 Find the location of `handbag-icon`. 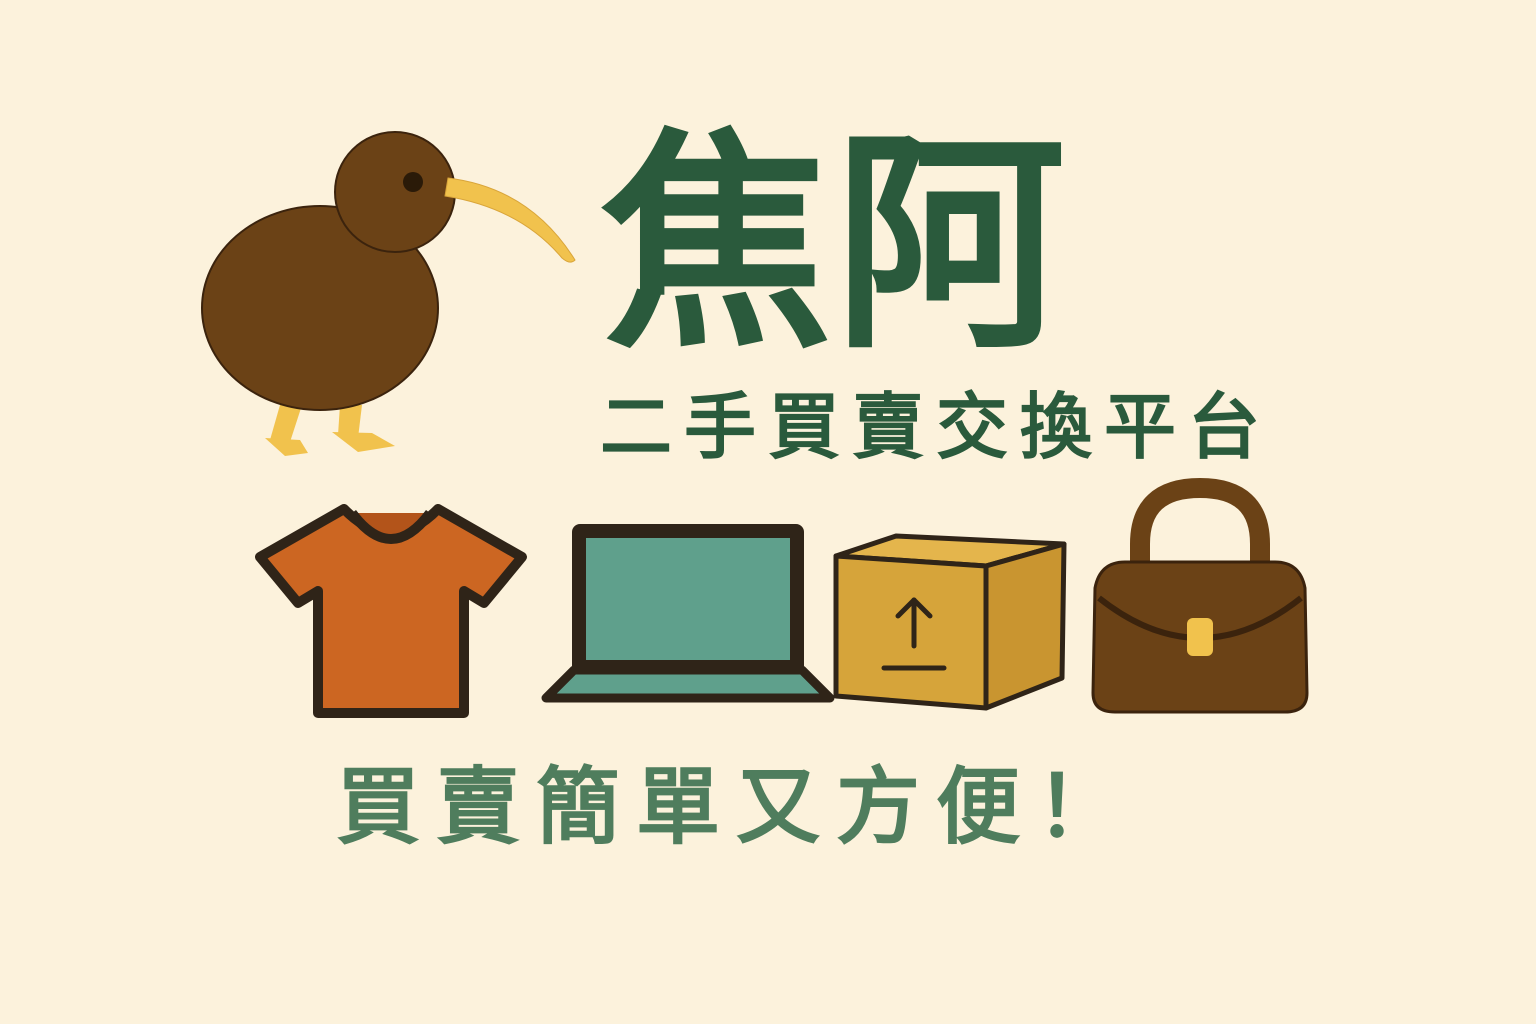

handbag-icon is located at coordinates (1200, 596).